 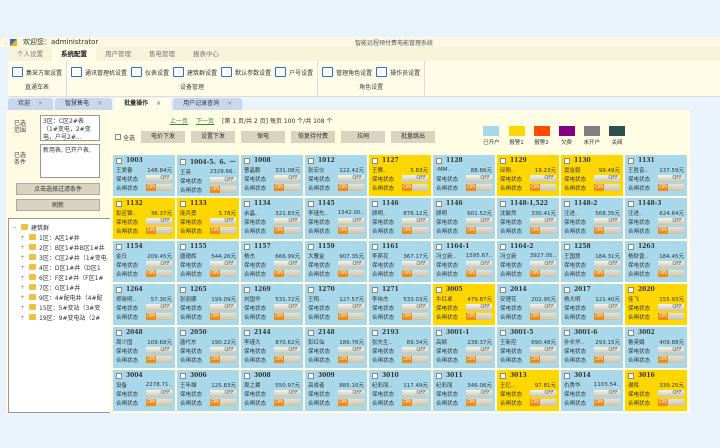 What do you see at coordinates (336, 218) in the screenshot?
I see `meter-cell: 1145 李瑾先.. 1542.00.. 保电状态 OFF 合闸状态 ON` at bounding box center [336, 218].